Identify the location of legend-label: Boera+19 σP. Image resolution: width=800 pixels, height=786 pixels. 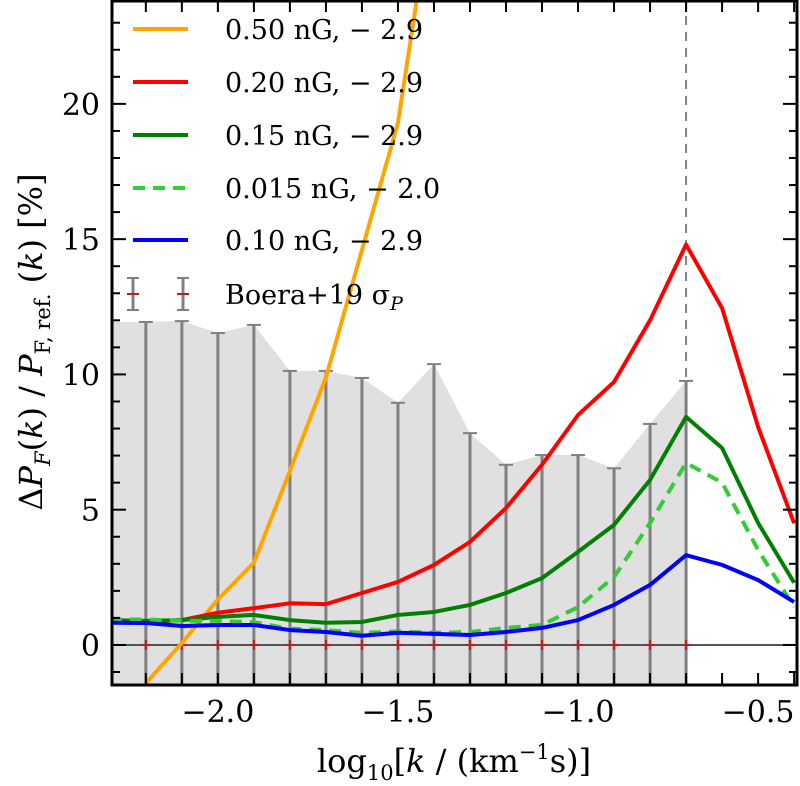
(314, 297).